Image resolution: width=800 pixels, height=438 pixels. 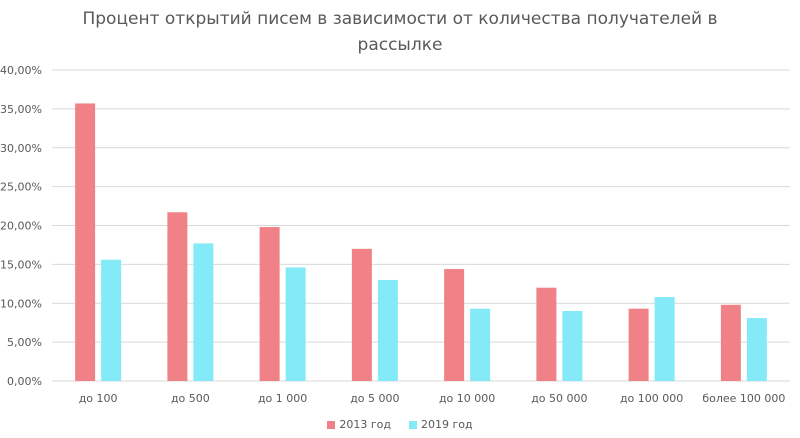 I want to click on legend-item-2013: 2013 год, so click(x=359, y=424).